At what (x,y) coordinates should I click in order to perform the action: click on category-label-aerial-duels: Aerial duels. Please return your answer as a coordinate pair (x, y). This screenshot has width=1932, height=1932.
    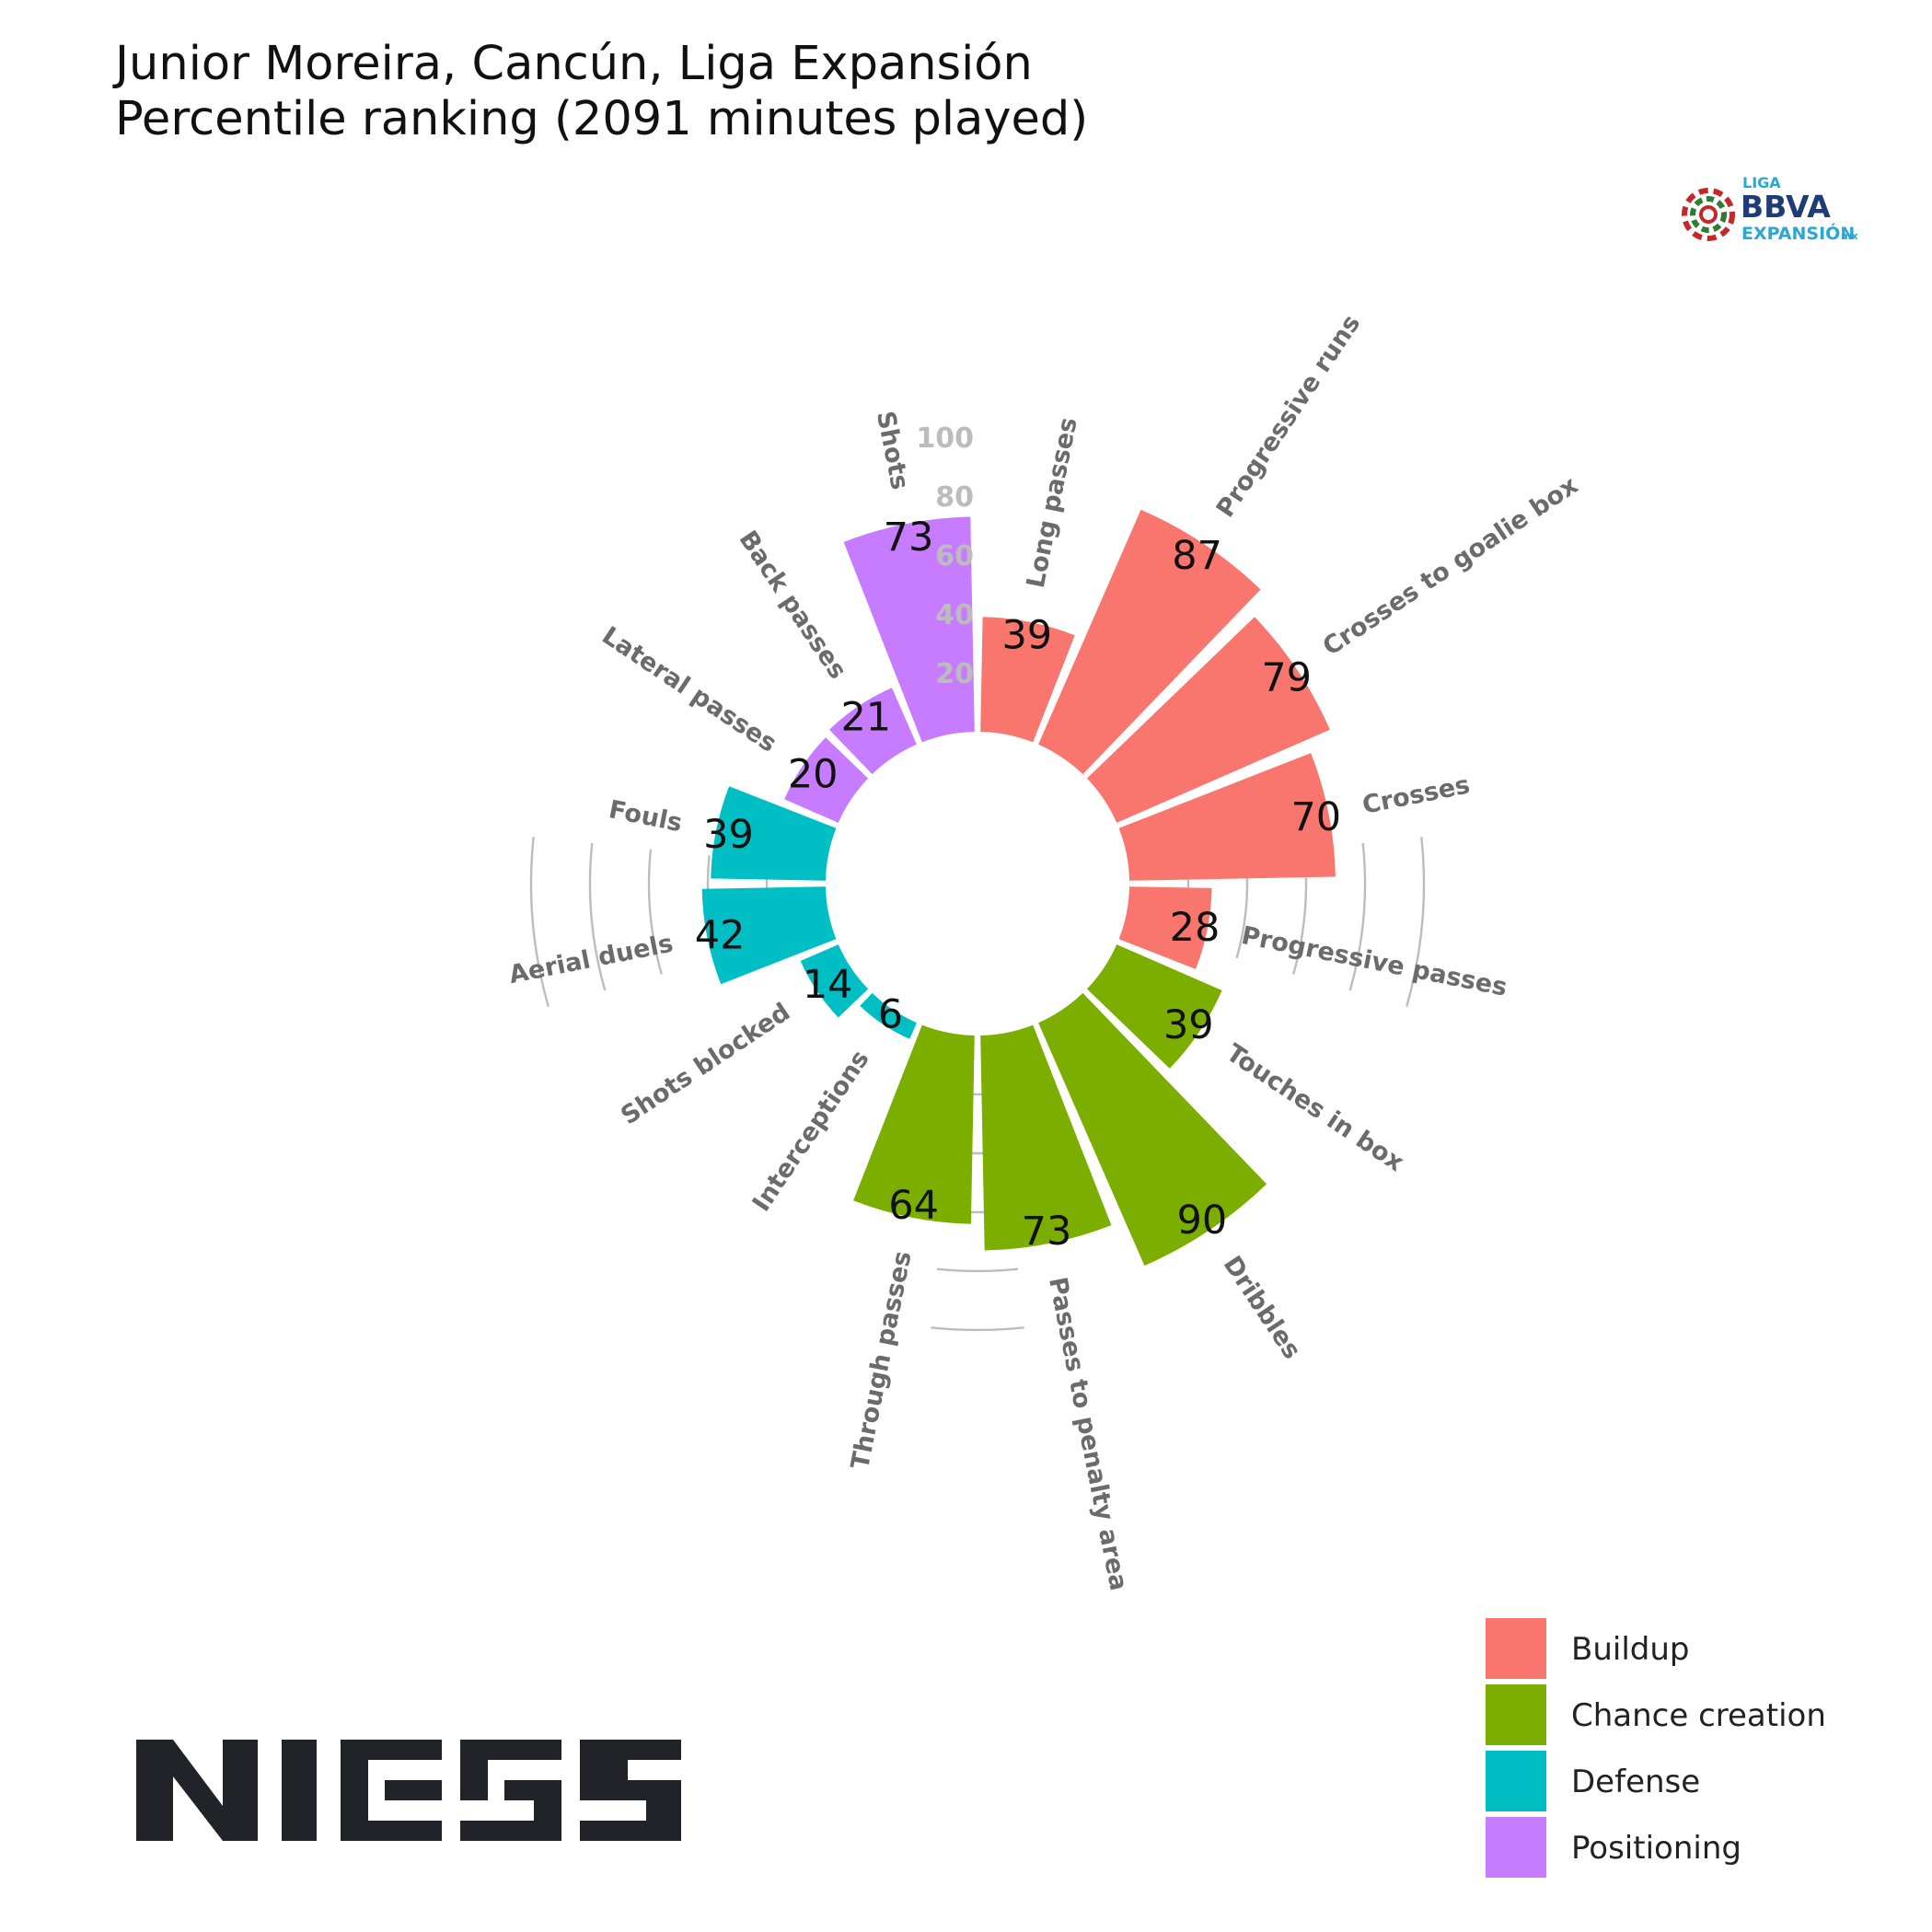
    Looking at the image, I should click on (591, 960).